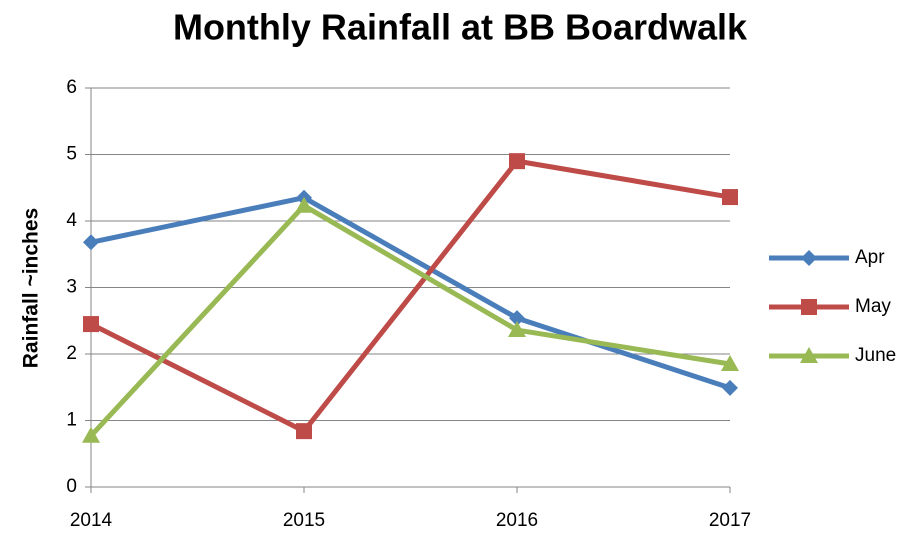  What do you see at coordinates (870, 257) in the screenshot?
I see `legend-label: Apr` at bounding box center [870, 257].